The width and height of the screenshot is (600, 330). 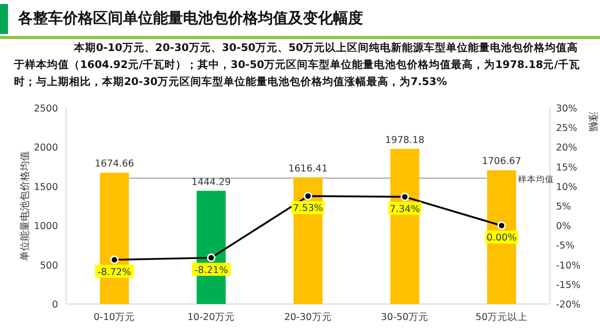 I want to click on y2-tick-label: 30%, so click(x=567, y=109).